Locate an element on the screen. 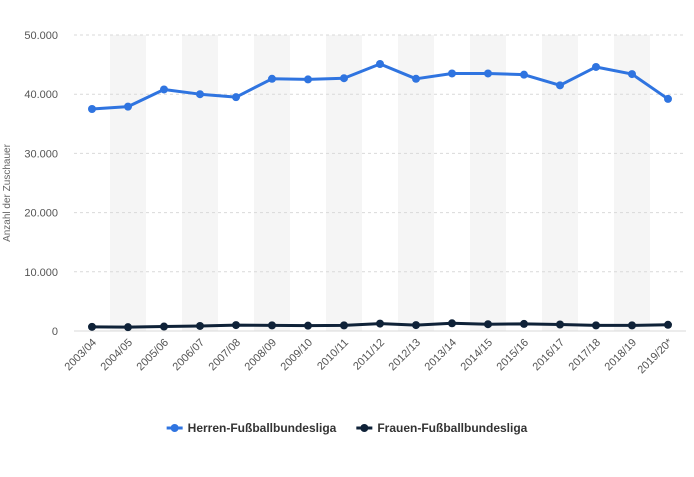  x-tick-label: 2003/04 is located at coordinates (81, 355).